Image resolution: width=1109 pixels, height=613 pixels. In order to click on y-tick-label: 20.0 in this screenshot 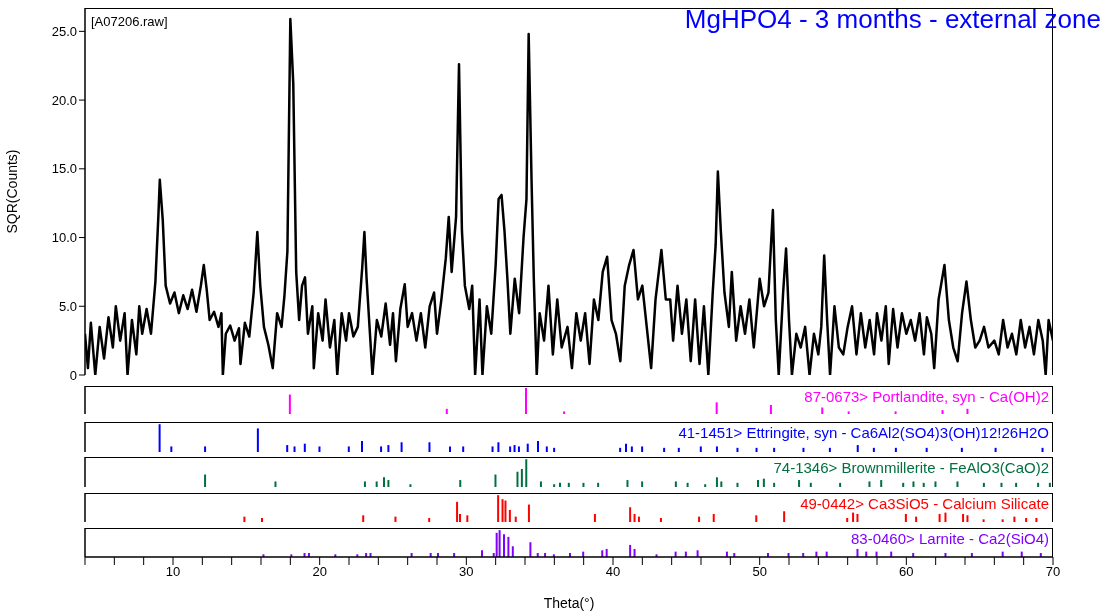, I will do `click(64, 100)`.